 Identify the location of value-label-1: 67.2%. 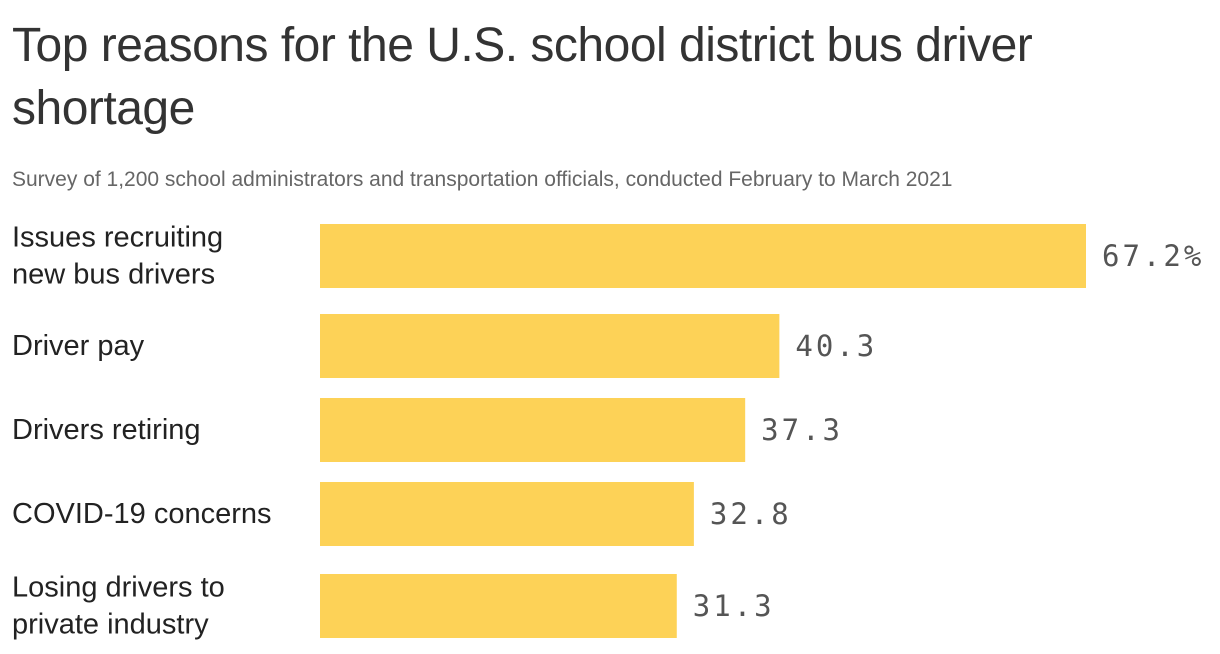
(1153, 256).